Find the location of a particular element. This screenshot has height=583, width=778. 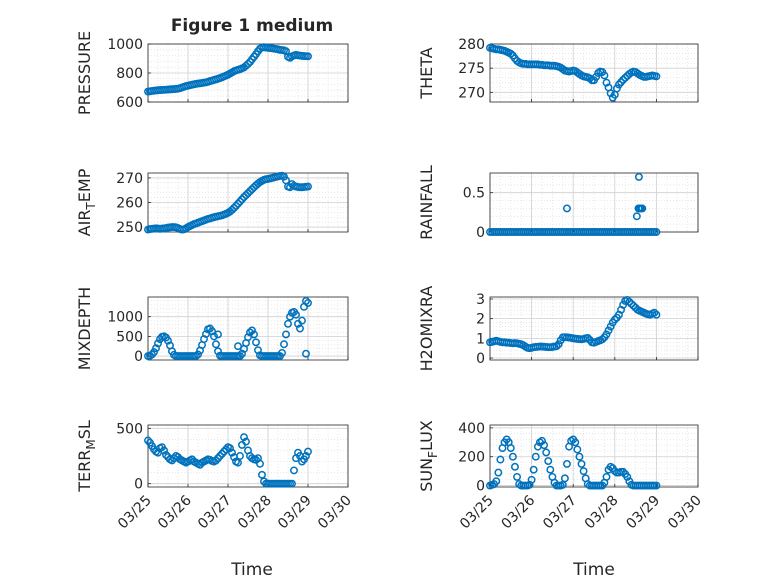

y-tick-label: 600 is located at coordinates (129, 103).